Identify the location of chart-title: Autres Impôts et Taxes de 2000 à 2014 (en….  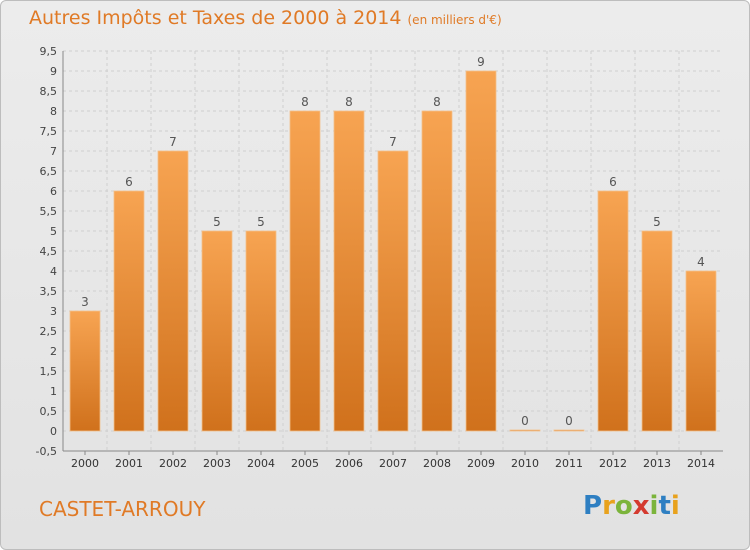
(265, 18).